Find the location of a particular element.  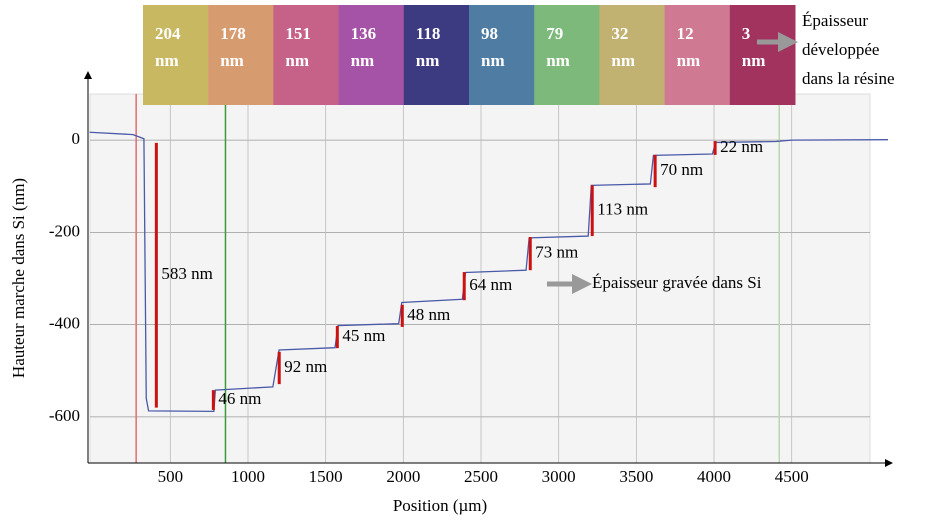

thickness-value: 136 is located at coordinates (364, 33).